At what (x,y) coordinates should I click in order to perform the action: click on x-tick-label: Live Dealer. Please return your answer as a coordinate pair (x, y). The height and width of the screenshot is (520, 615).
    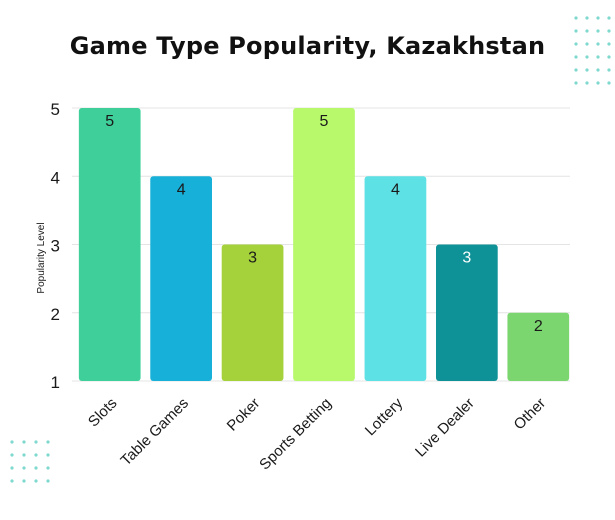
    Looking at the image, I should click on (445, 428).